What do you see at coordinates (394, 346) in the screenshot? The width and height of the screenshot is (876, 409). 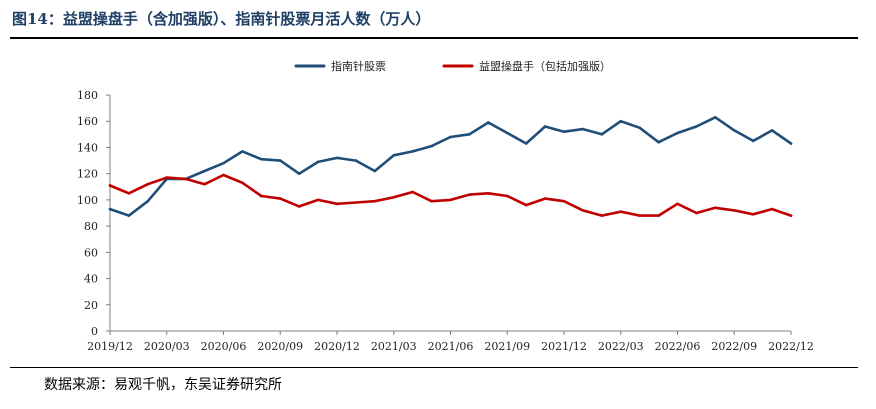 I see `x-tick-label: 2021/03` at bounding box center [394, 346].